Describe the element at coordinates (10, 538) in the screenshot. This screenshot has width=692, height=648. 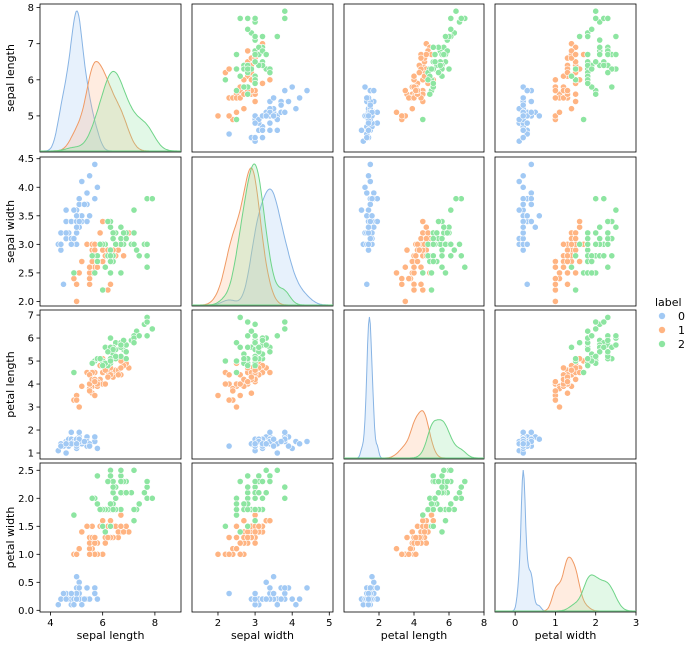
I see `y-axis-label: petal width` at that location.